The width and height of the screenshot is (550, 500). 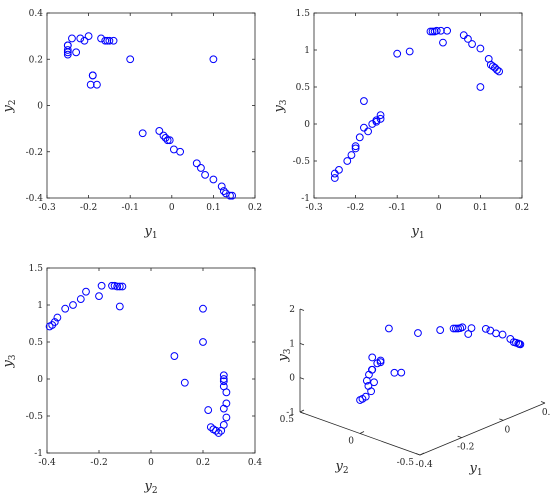 What do you see at coordinates (9, 106) in the screenshot?
I see `y-axis-label: y2` at bounding box center [9, 106].